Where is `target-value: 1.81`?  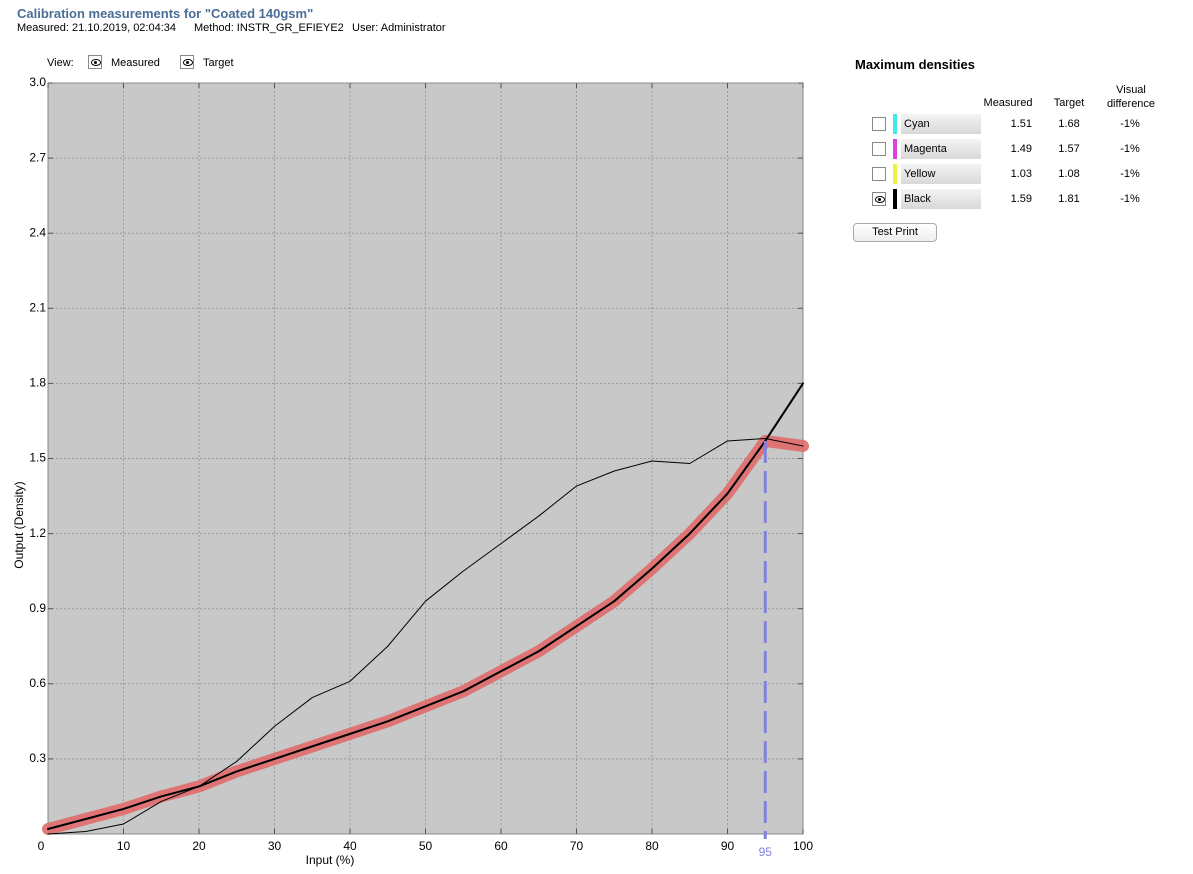 target-value: 1.81 is located at coordinates (1069, 199).